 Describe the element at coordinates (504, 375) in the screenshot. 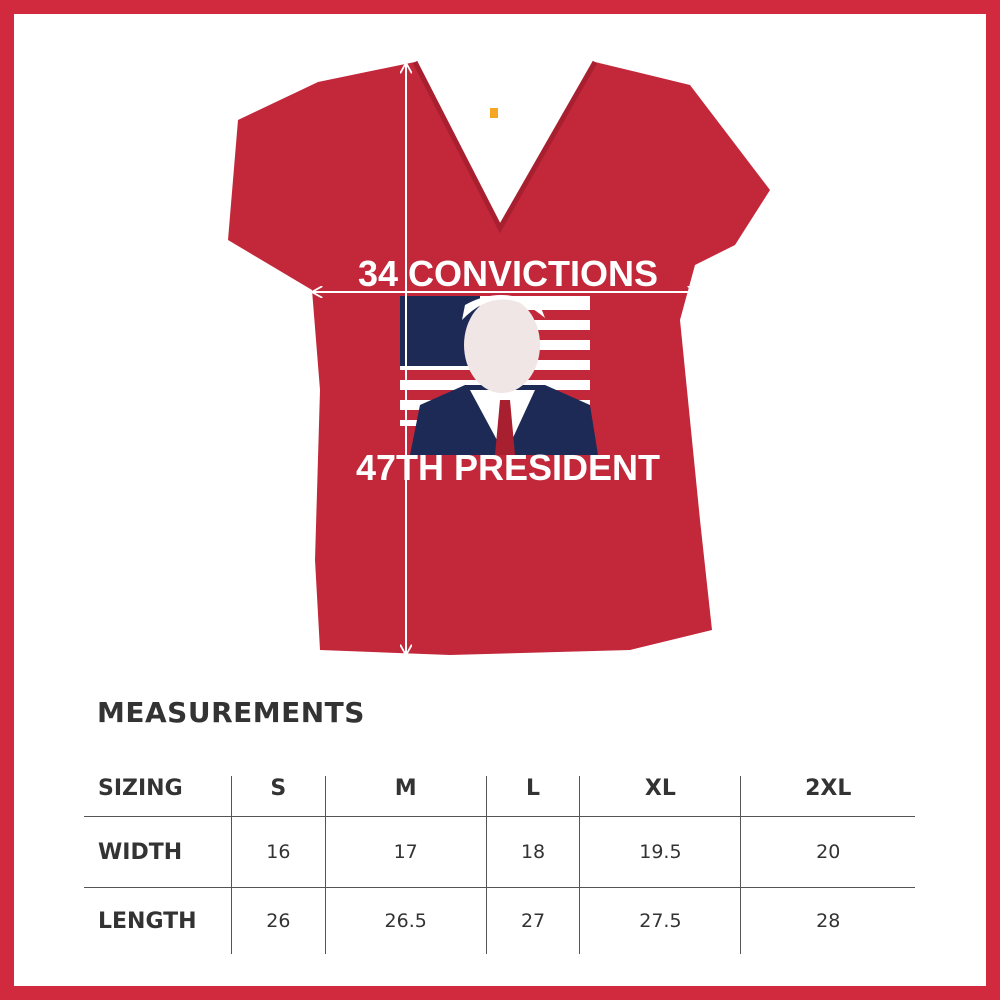

I see `portrait-graphic` at that location.